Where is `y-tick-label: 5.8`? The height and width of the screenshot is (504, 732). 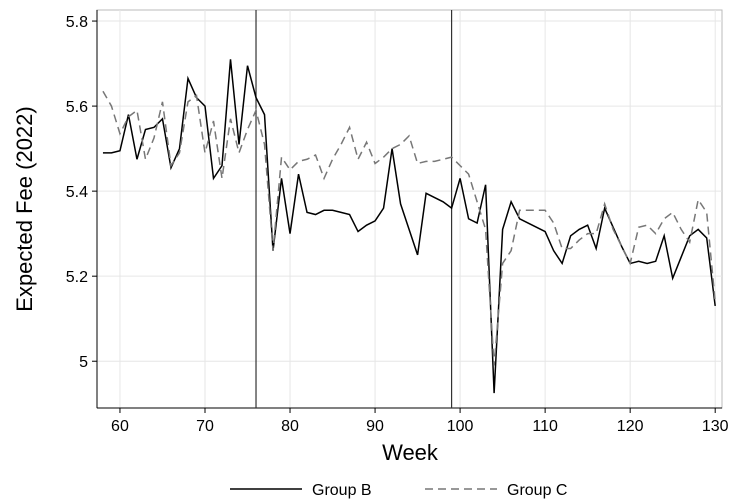
y-tick-label: 5.8 is located at coordinates (77, 22).